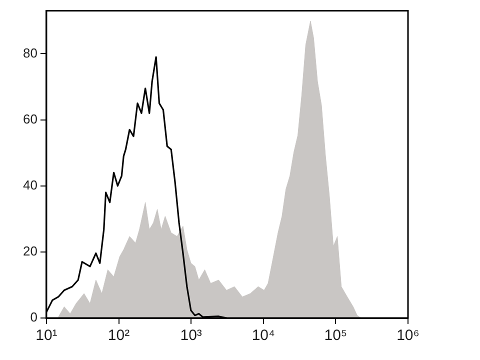  I want to click on x-tick-label: 10⁵, so click(336, 335).